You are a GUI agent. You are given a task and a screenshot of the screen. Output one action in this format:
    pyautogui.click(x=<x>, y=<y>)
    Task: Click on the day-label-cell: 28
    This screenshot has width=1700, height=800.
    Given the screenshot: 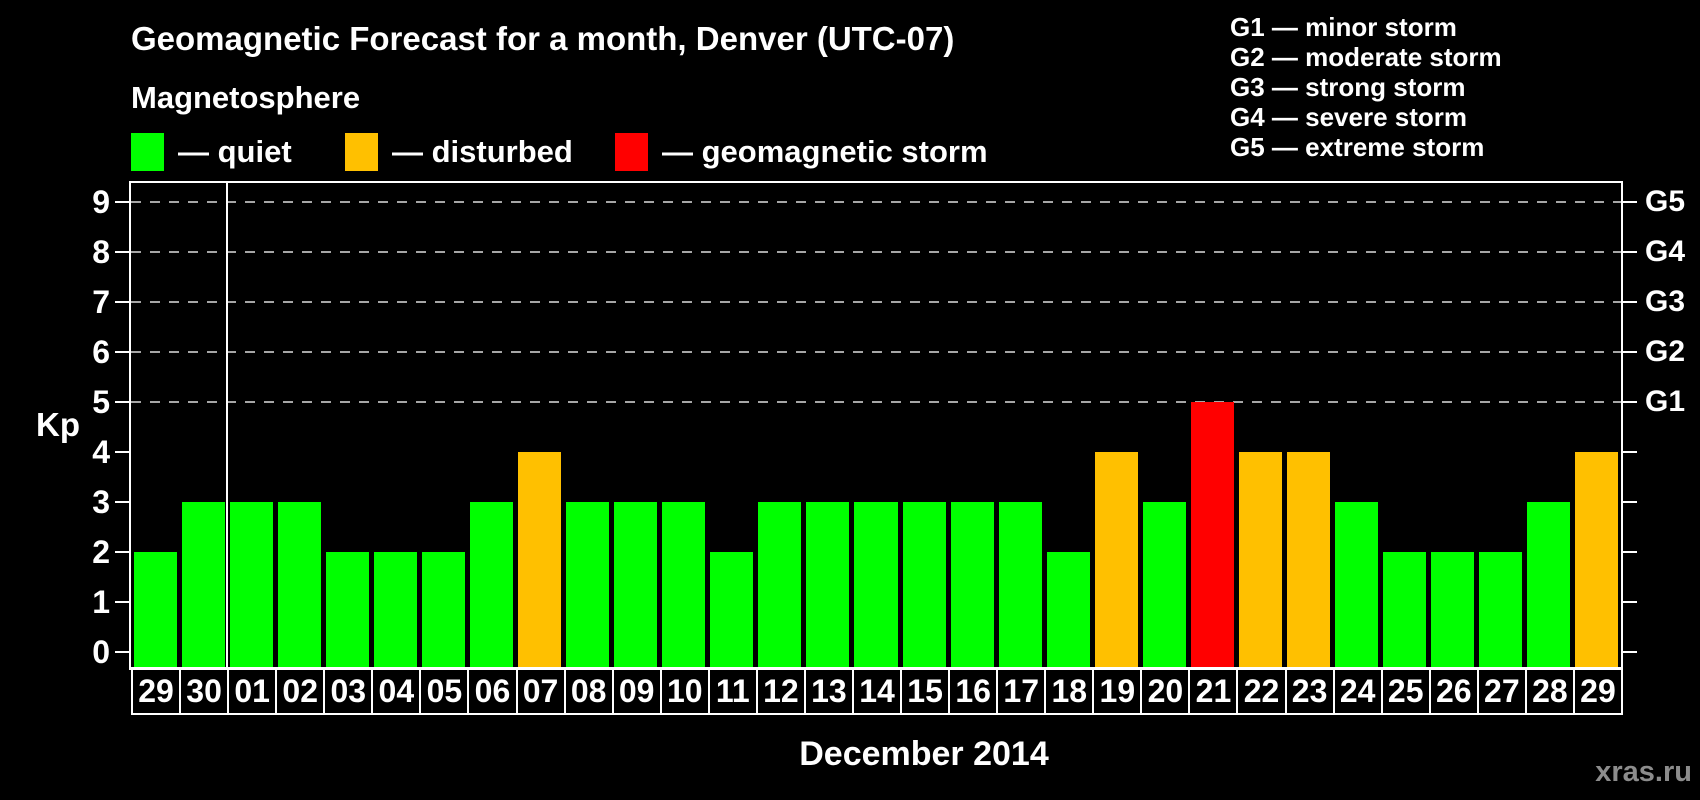 What is the action you would take?
    pyautogui.click(x=1548, y=692)
    